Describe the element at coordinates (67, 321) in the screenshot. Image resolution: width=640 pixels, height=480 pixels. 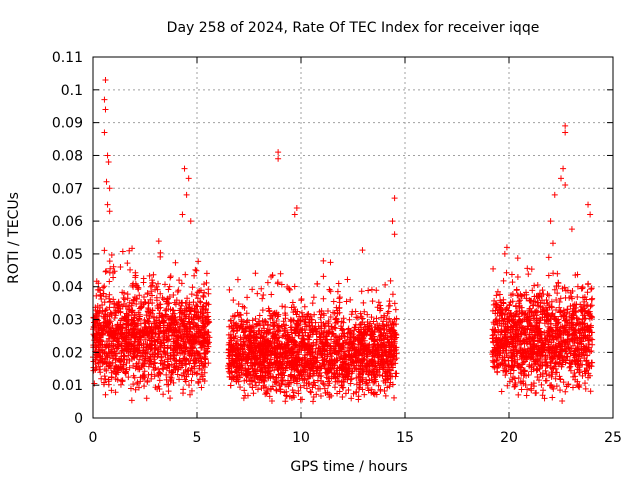
I see `y-tick-label: 0.03` at that location.